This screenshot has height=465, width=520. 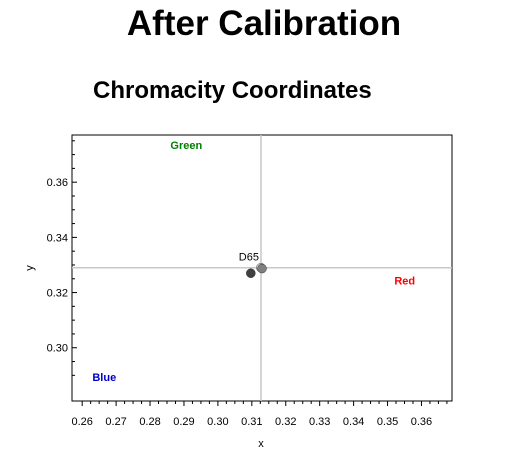 I want to click on x-tick-label: 0.36, so click(x=421, y=422).